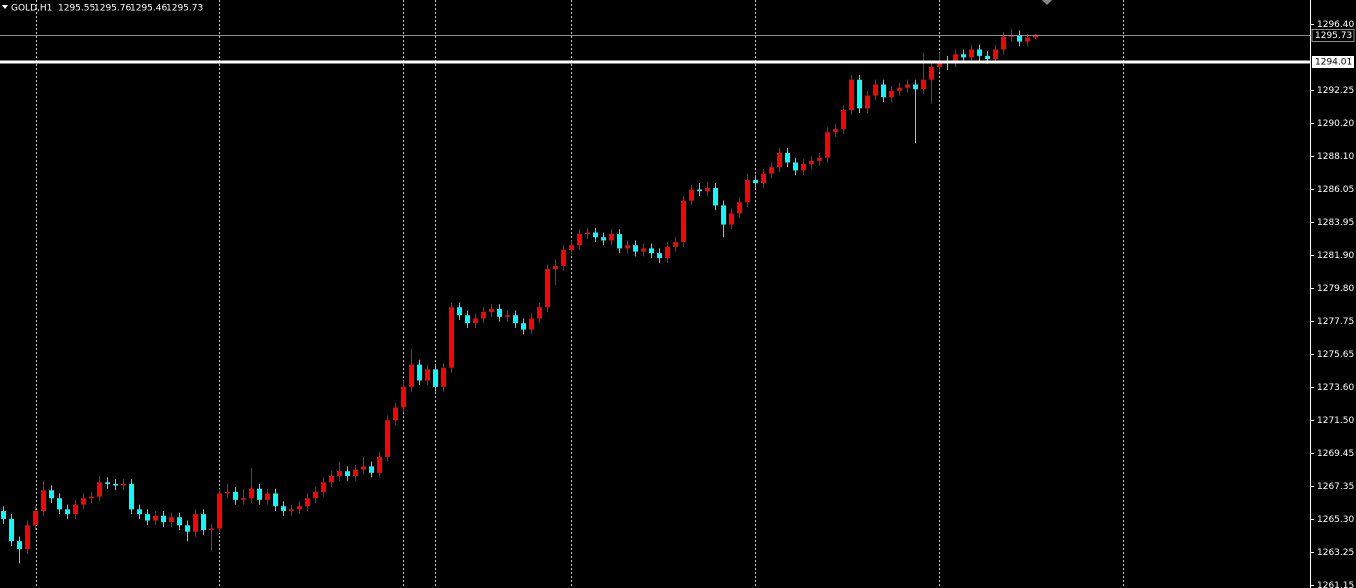  Describe the element at coordinates (31, 9) in the screenshot. I see `symbol-label: GOLD,H1` at that location.